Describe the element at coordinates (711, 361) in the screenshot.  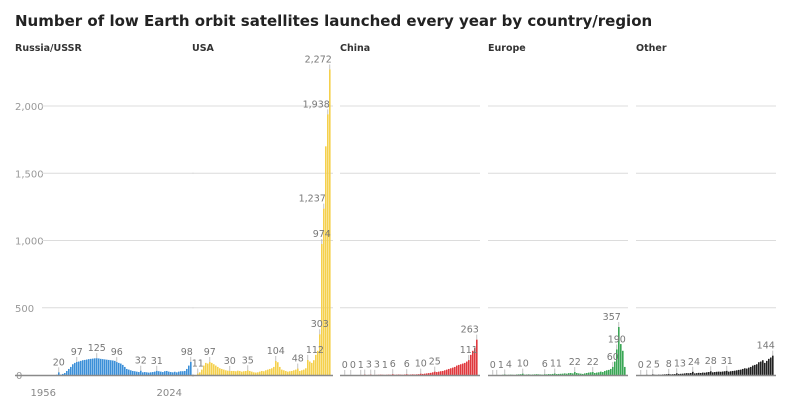
I see `data-label: 28` at that location.